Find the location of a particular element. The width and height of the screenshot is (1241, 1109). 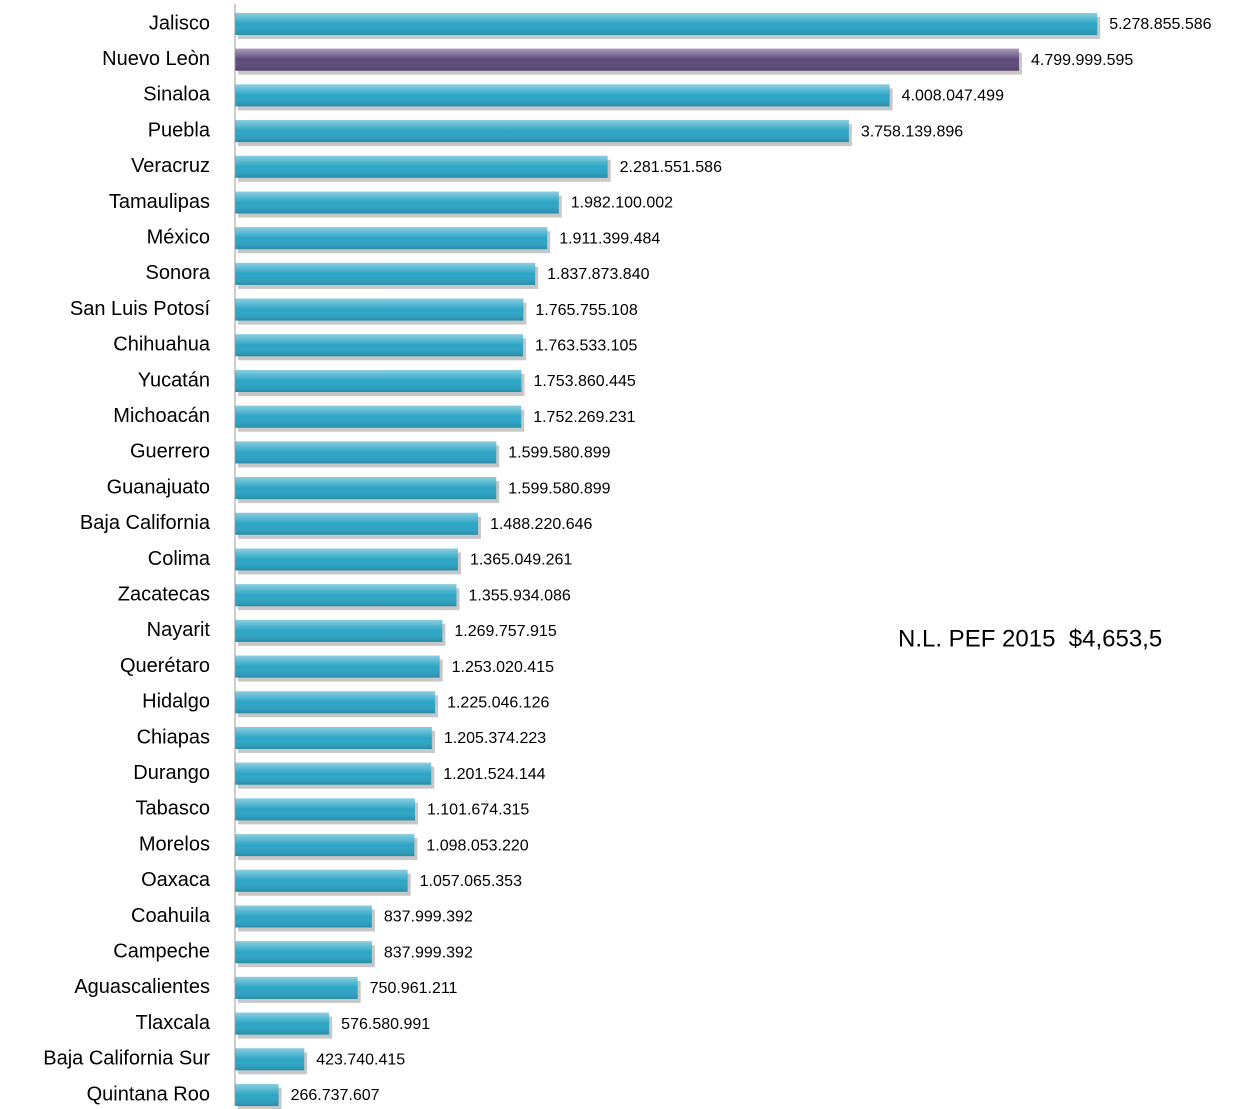

category-label: Yucatán is located at coordinates (174, 380).